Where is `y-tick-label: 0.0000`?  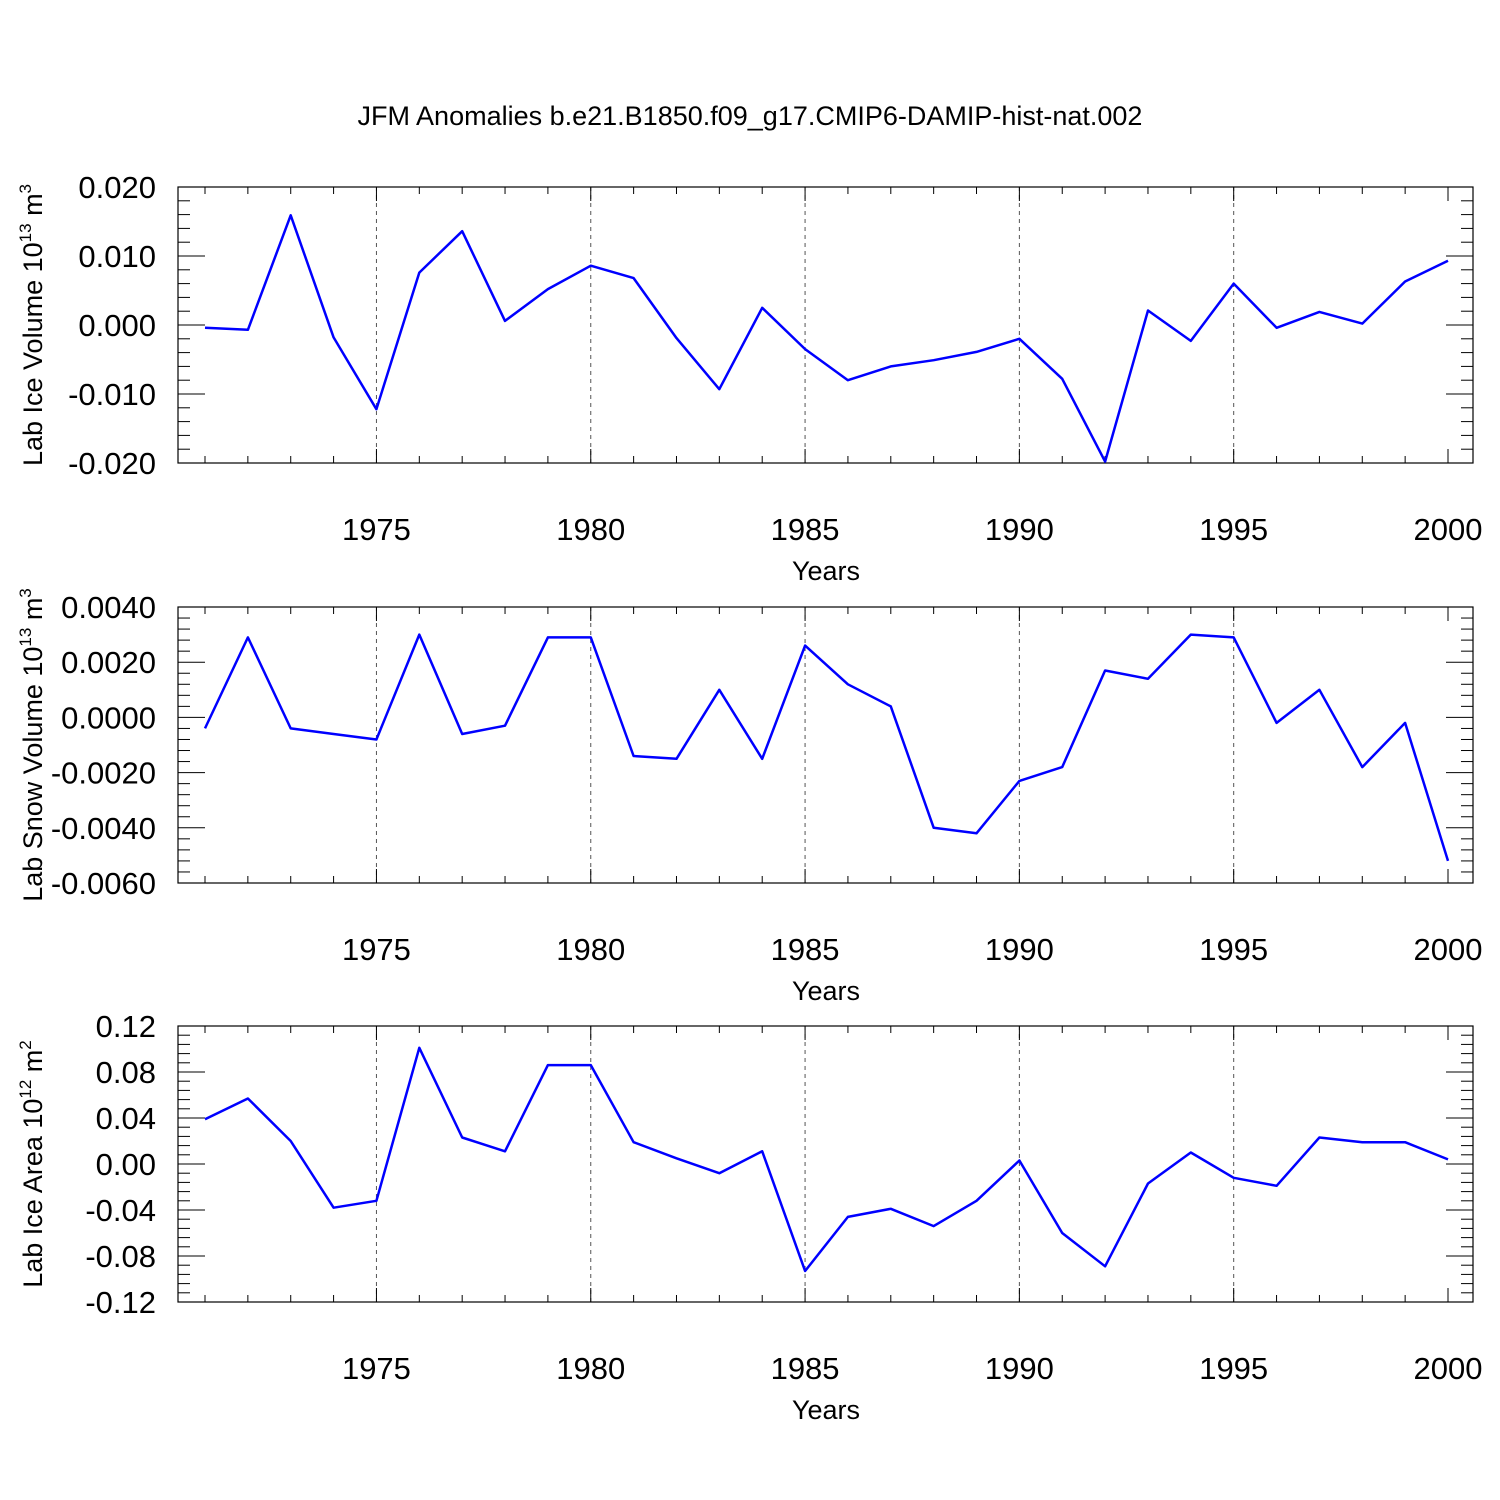
y-tick-label: 0.0000 is located at coordinates (108, 717).